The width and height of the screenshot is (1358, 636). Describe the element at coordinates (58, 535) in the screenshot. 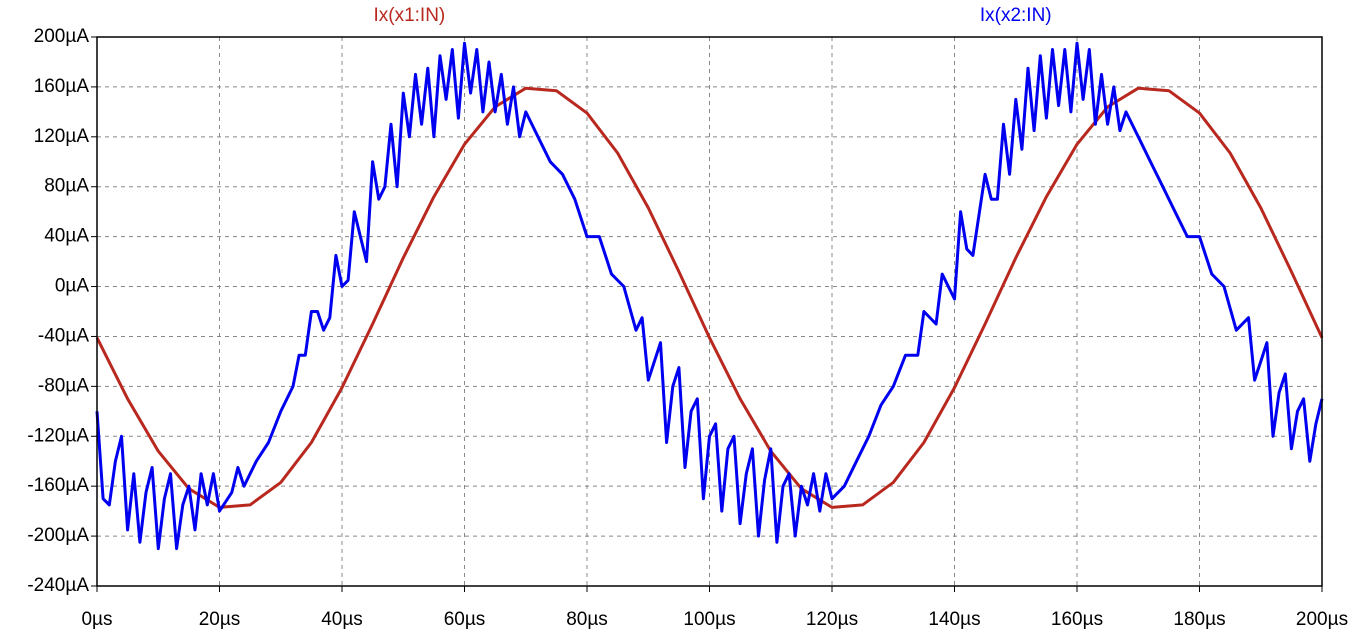

I see `y-tick-label: -200µA` at that location.